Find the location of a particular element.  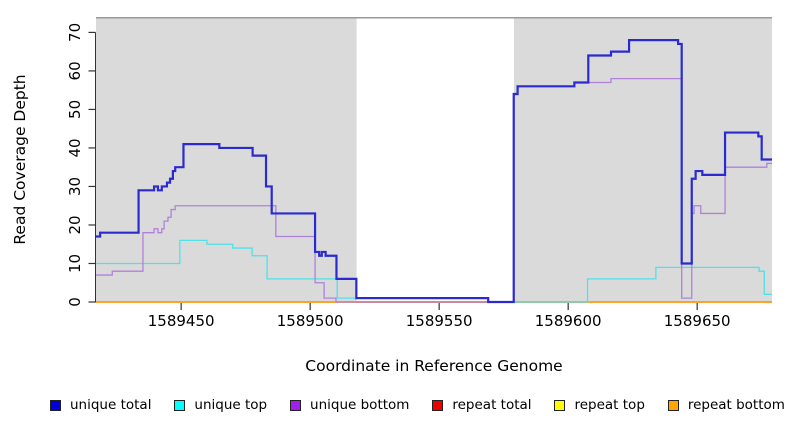

legend-item-unique-bottom: unique bottom is located at coordinates (349, 405).